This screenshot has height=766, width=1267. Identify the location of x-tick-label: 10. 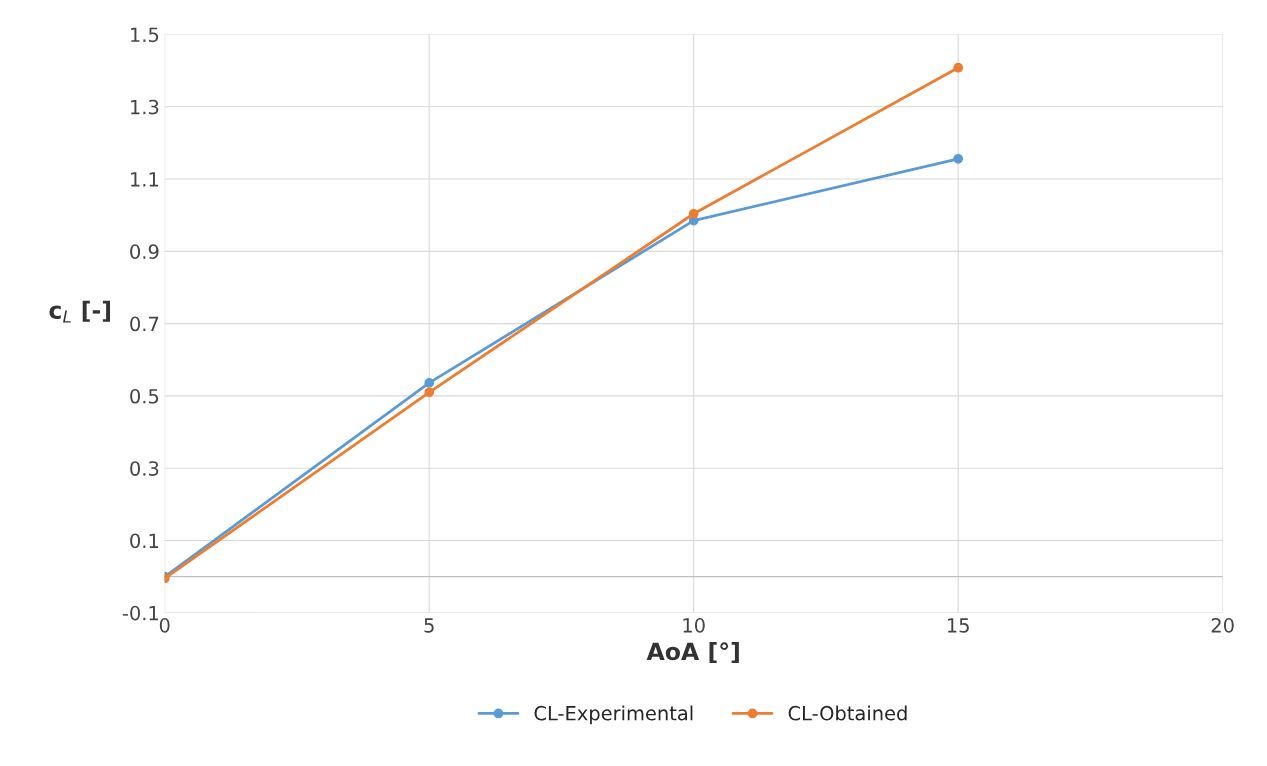
(694, 625).